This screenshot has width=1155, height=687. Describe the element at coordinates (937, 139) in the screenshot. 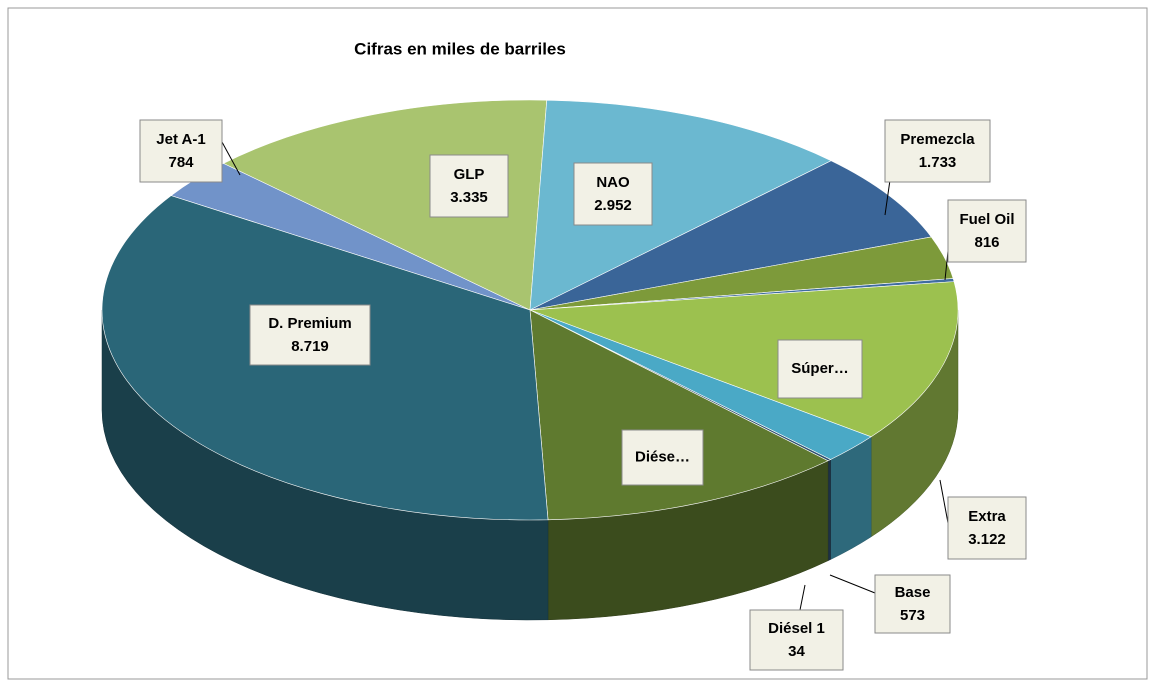

I see `category-label: Premezcla` at that location.